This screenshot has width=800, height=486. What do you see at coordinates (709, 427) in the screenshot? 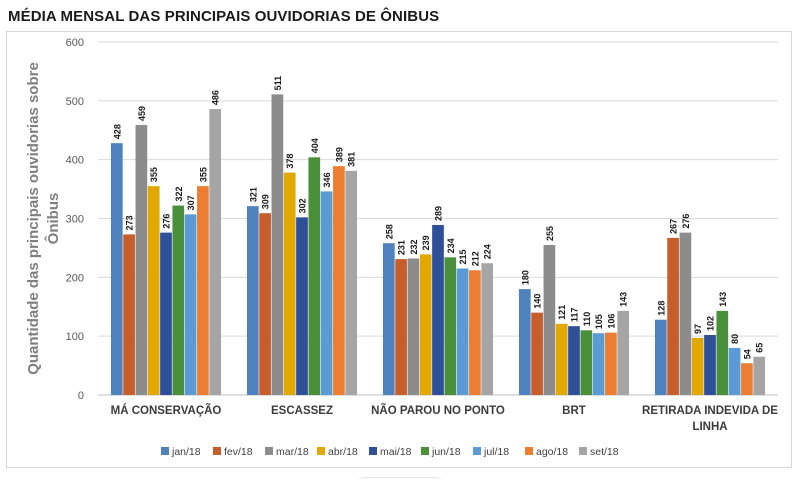
I see `x-category-label: LINHA` at bounding box center [709, 427].